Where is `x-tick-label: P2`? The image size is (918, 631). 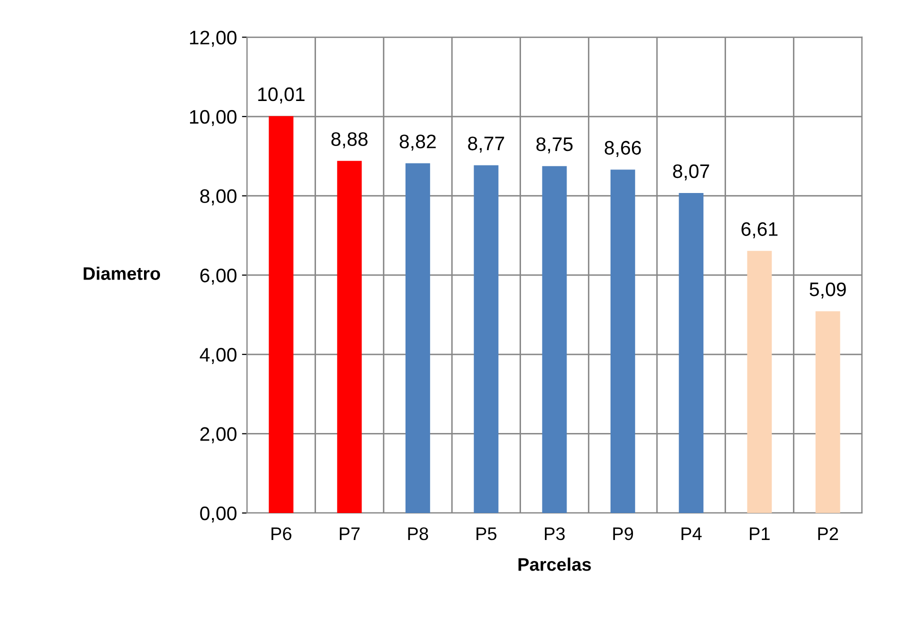
x-tick-label: P2 is located at coordinates (828, 533).